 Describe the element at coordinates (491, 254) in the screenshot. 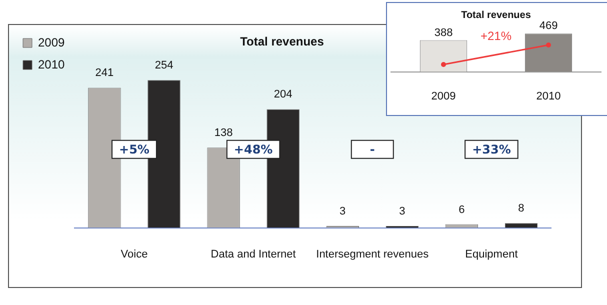

I see `x-tick-label: Equipment` at that location.